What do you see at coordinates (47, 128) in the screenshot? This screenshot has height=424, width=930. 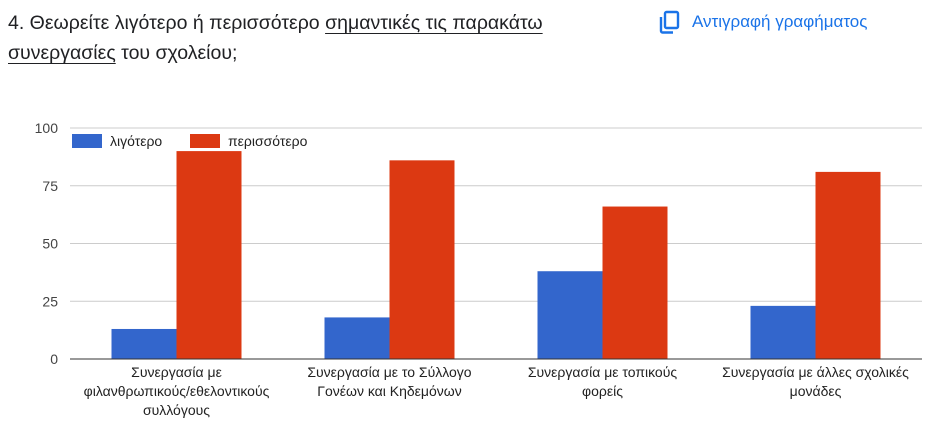 I see `y-tick-label: 100` at bounding box center [47, 128].